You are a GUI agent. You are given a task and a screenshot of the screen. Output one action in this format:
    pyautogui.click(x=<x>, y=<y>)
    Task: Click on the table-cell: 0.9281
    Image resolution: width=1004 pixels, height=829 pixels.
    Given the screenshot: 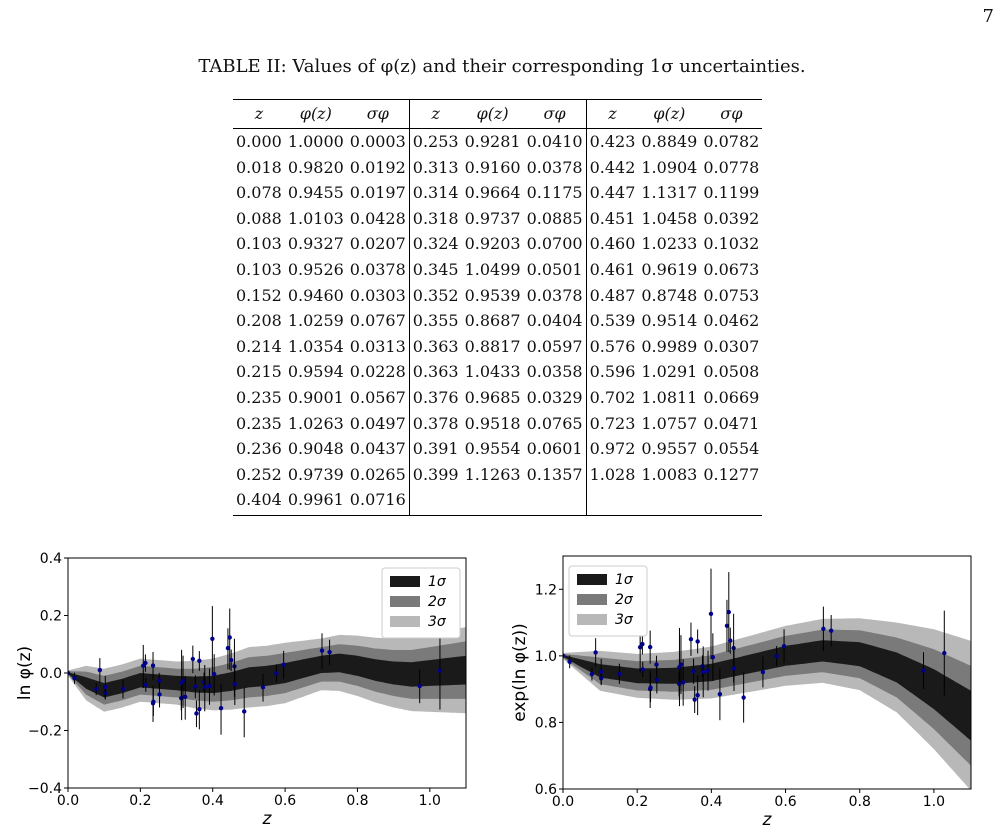 What is the action you would take?
    pyautogui.click(x=492, y=141)
    